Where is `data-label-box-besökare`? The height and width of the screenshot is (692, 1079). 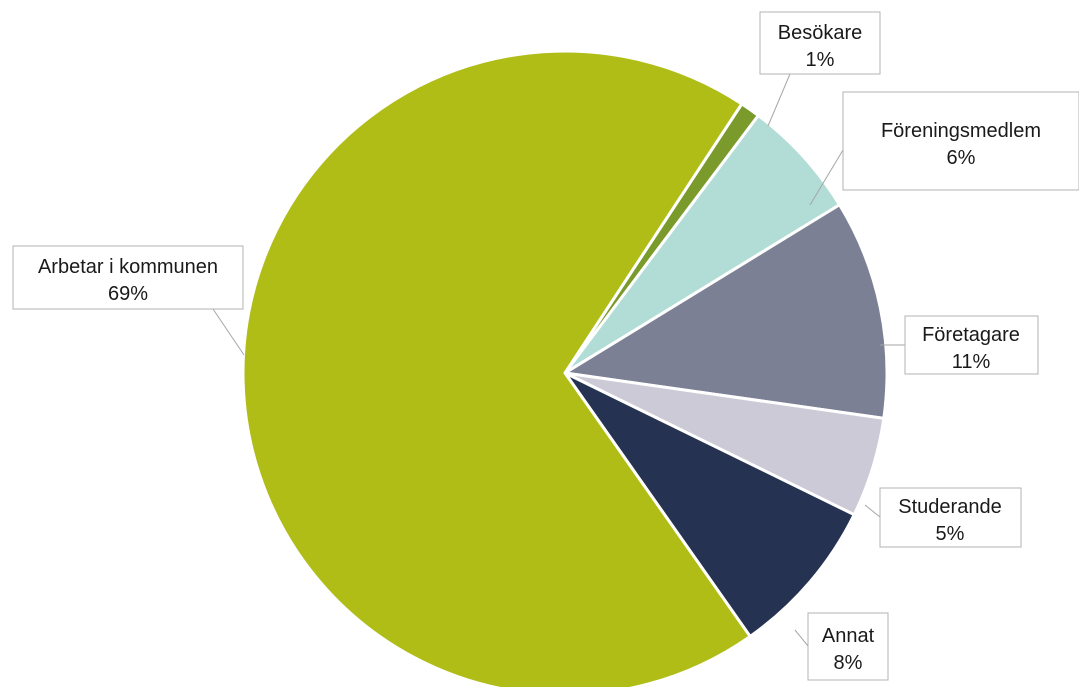 data-label-box-besökare is located at coordinates (820, 43).